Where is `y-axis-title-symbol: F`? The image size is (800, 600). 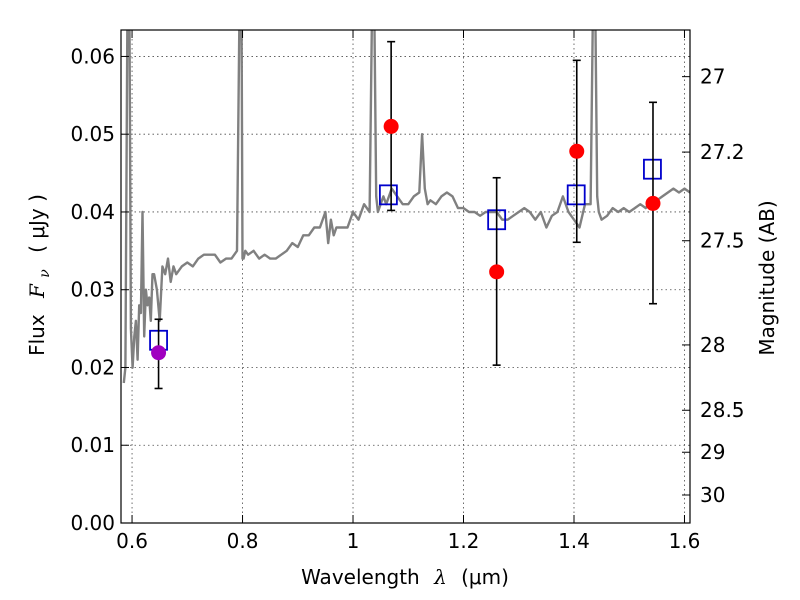 y-axis-title-symbol: F is located at coordinates (37, 291).